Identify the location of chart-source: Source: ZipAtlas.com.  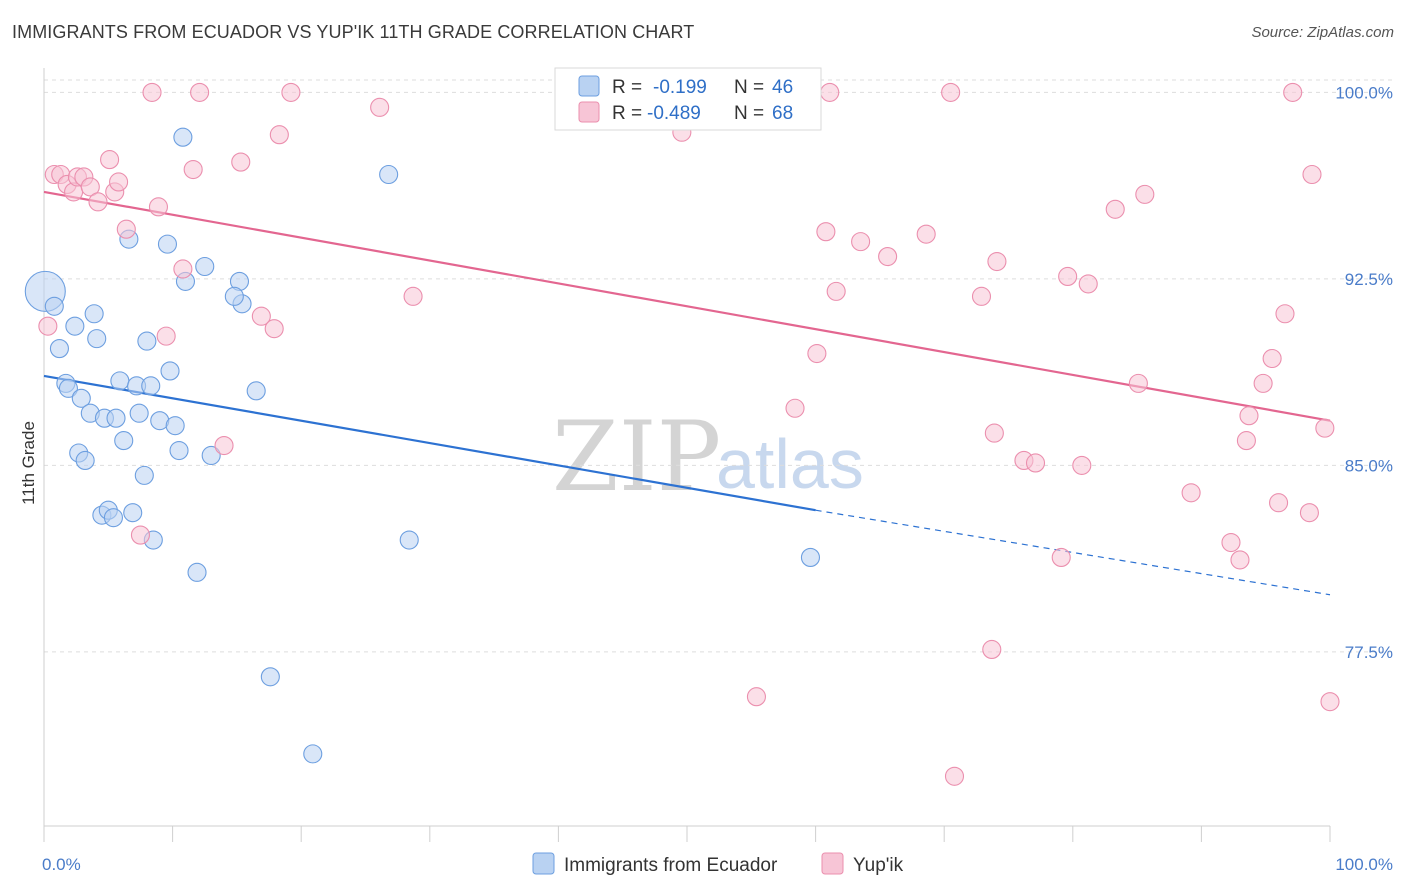
(1322, 32).